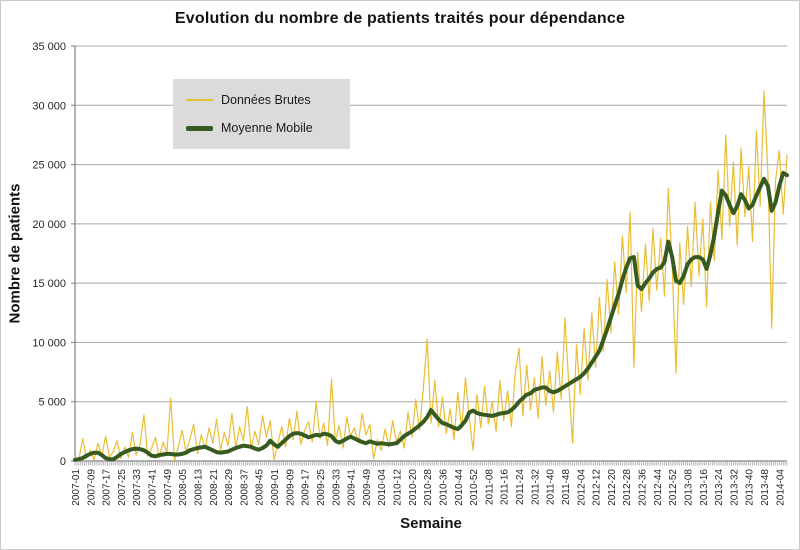  What do you see at coordinates (198, 487) in the screenshot?
I see `x-tick-label: 2008-13` at bounding box center [198, 487].